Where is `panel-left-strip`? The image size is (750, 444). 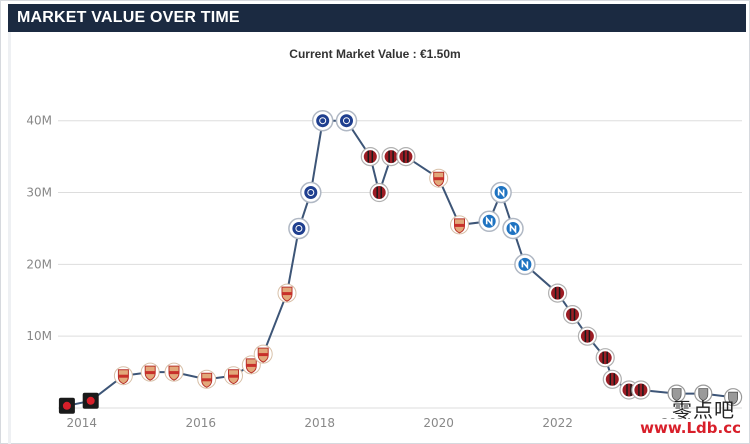 panel-left-strip is located at coordinates (9, 238).